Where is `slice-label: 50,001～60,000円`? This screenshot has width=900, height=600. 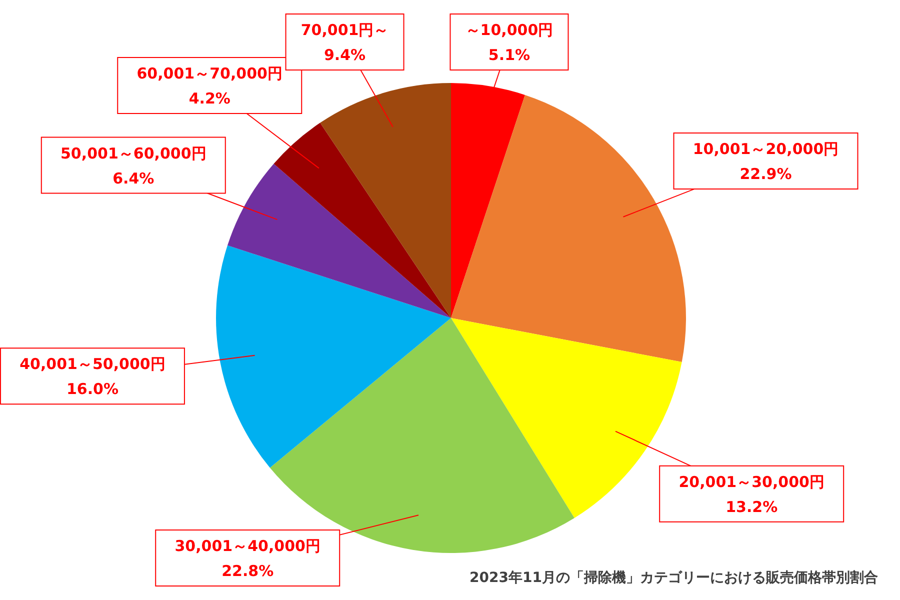
slice-label: 50,001～60,000円 is located at coordinates (133, 153).